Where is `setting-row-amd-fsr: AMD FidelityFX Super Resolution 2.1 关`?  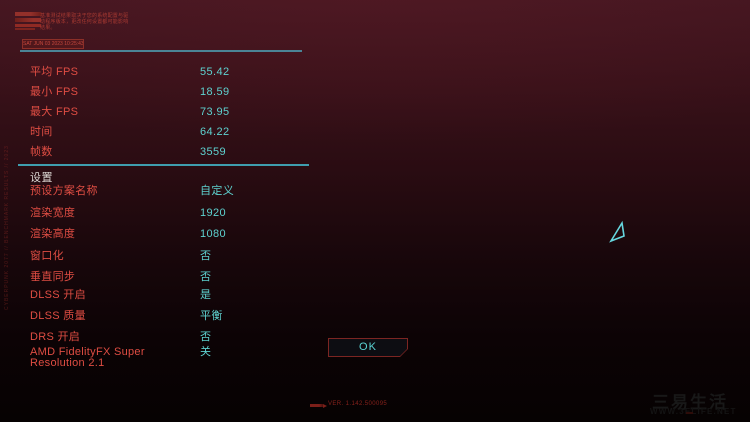 setting-row-amd-fsr: AMD FidelityFX Super Resolution 2.1 关 is located at coordinates (210, 359).